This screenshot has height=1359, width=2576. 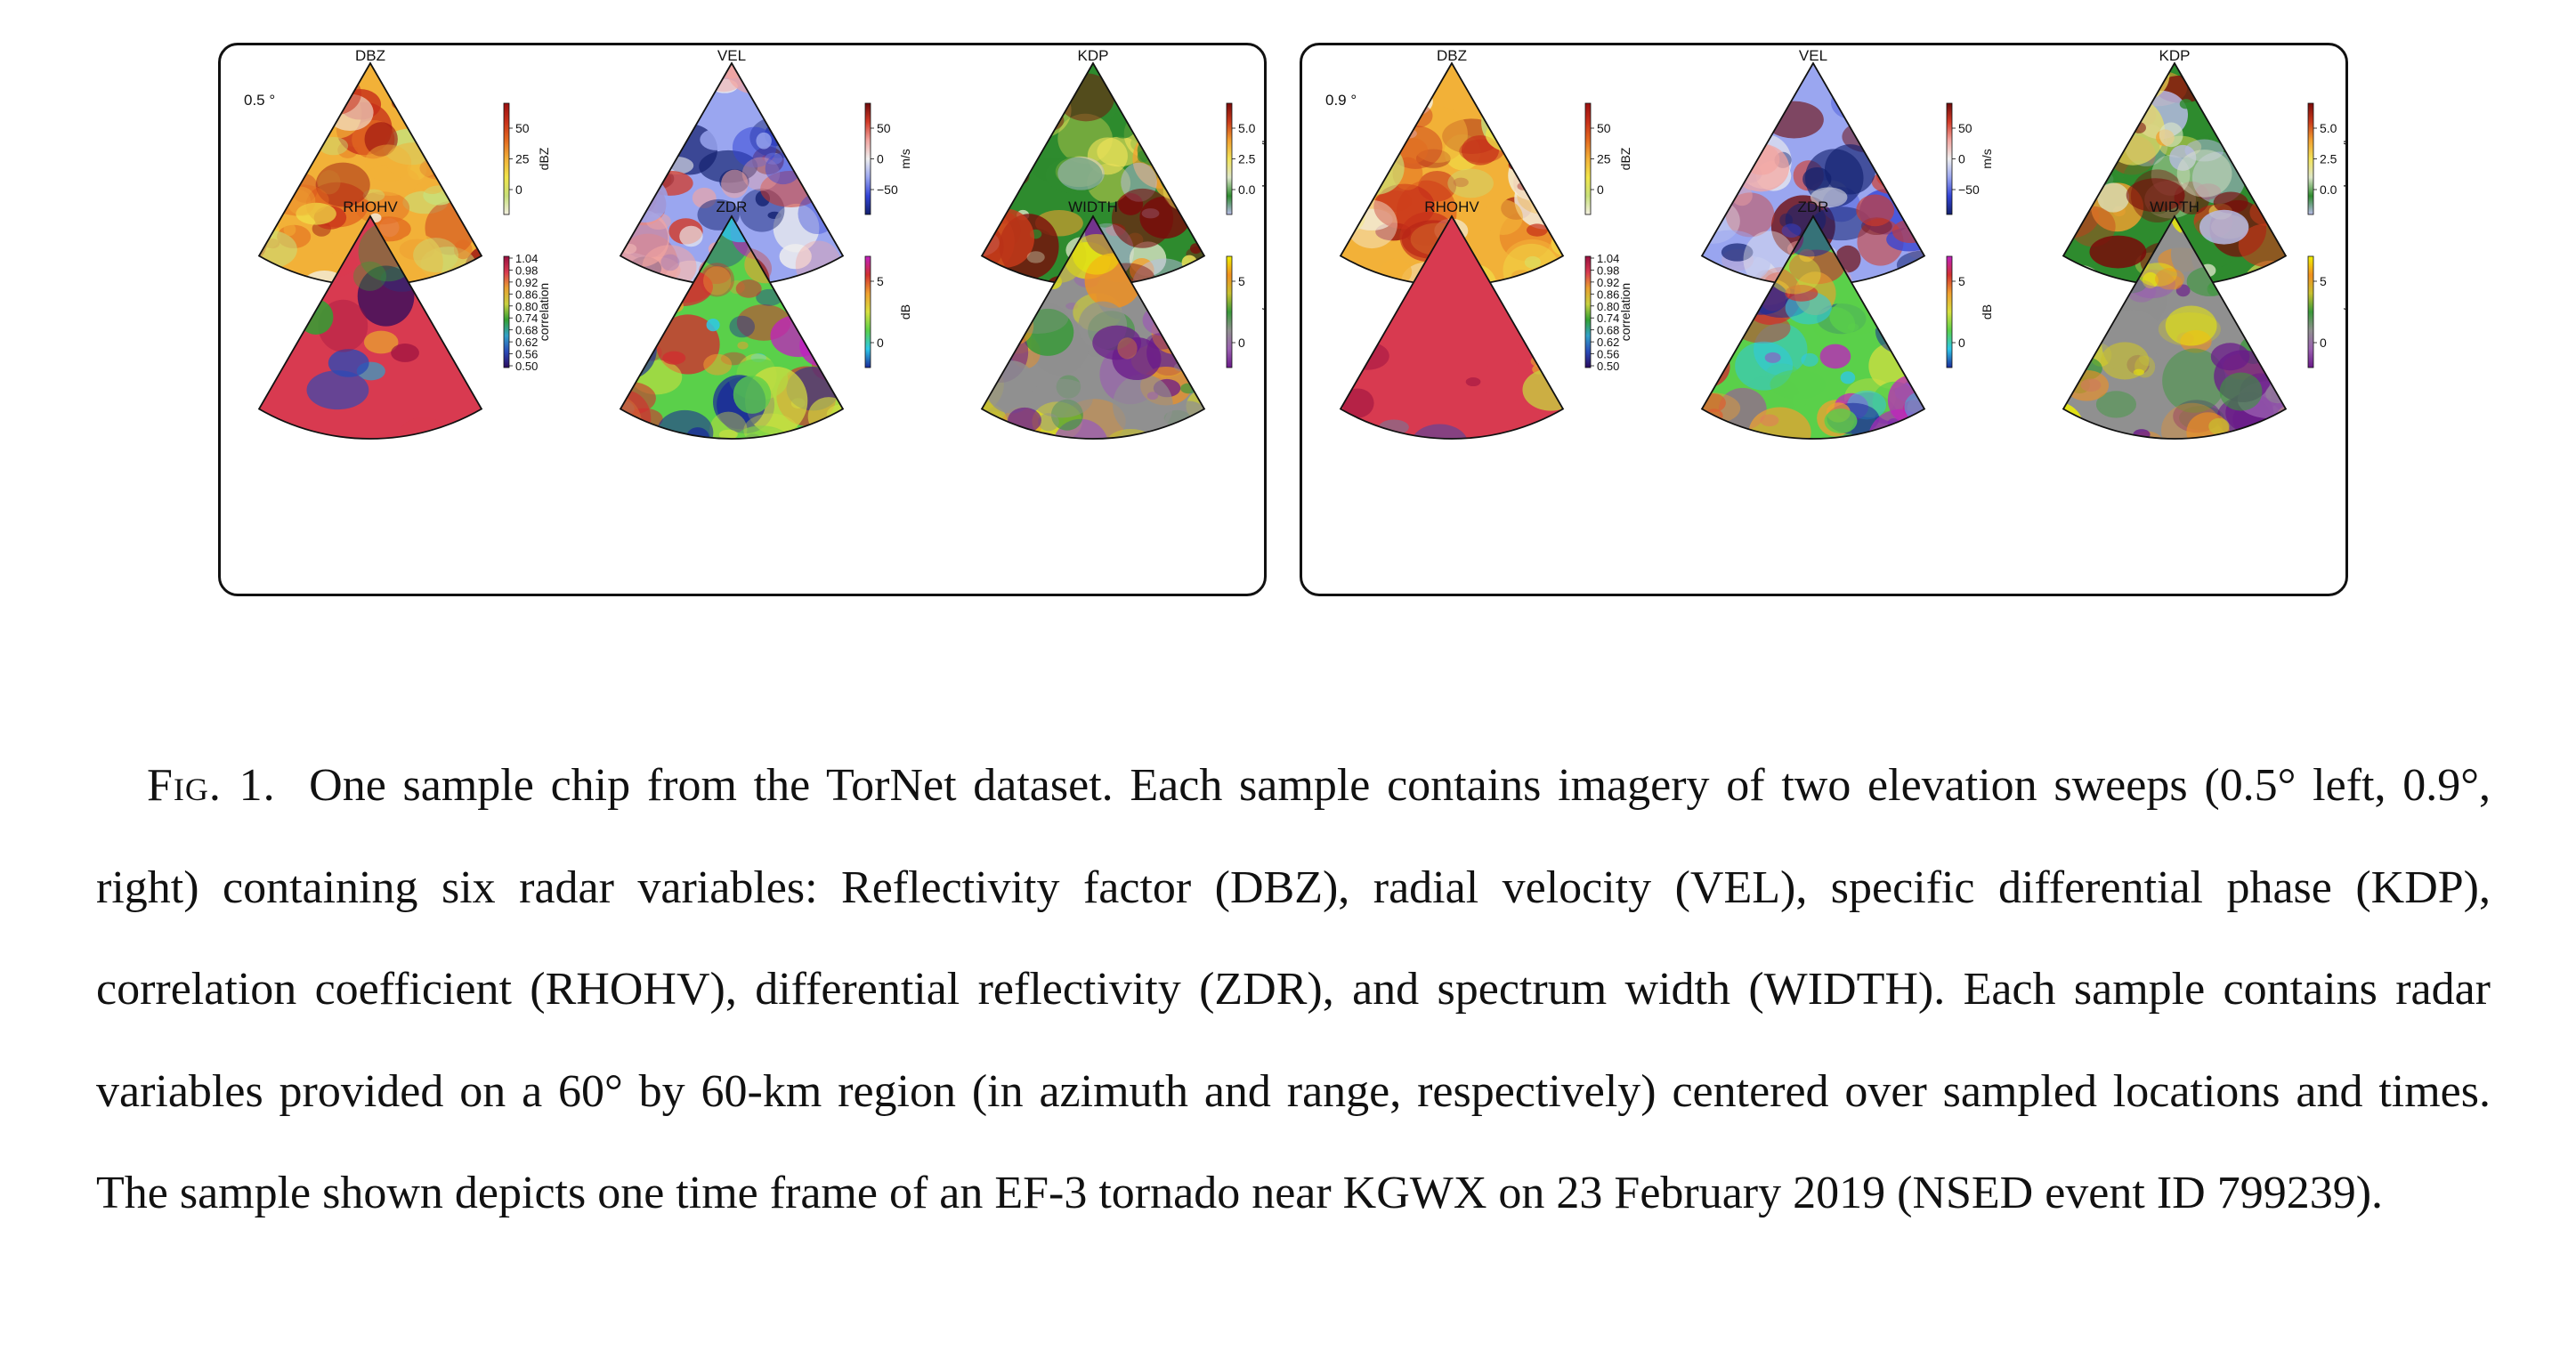 What do you see at coordinates (1341, 100) in the screenshot?
I see `elevation-label: 0.9 °` at bounding box center [1341, 100].